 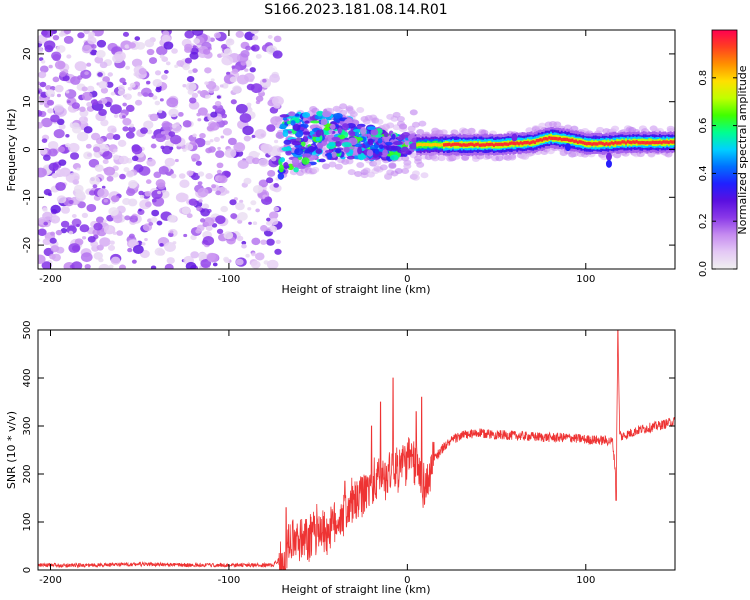 I want to click on y-tick-label: 500, so click(x=27, y=329).